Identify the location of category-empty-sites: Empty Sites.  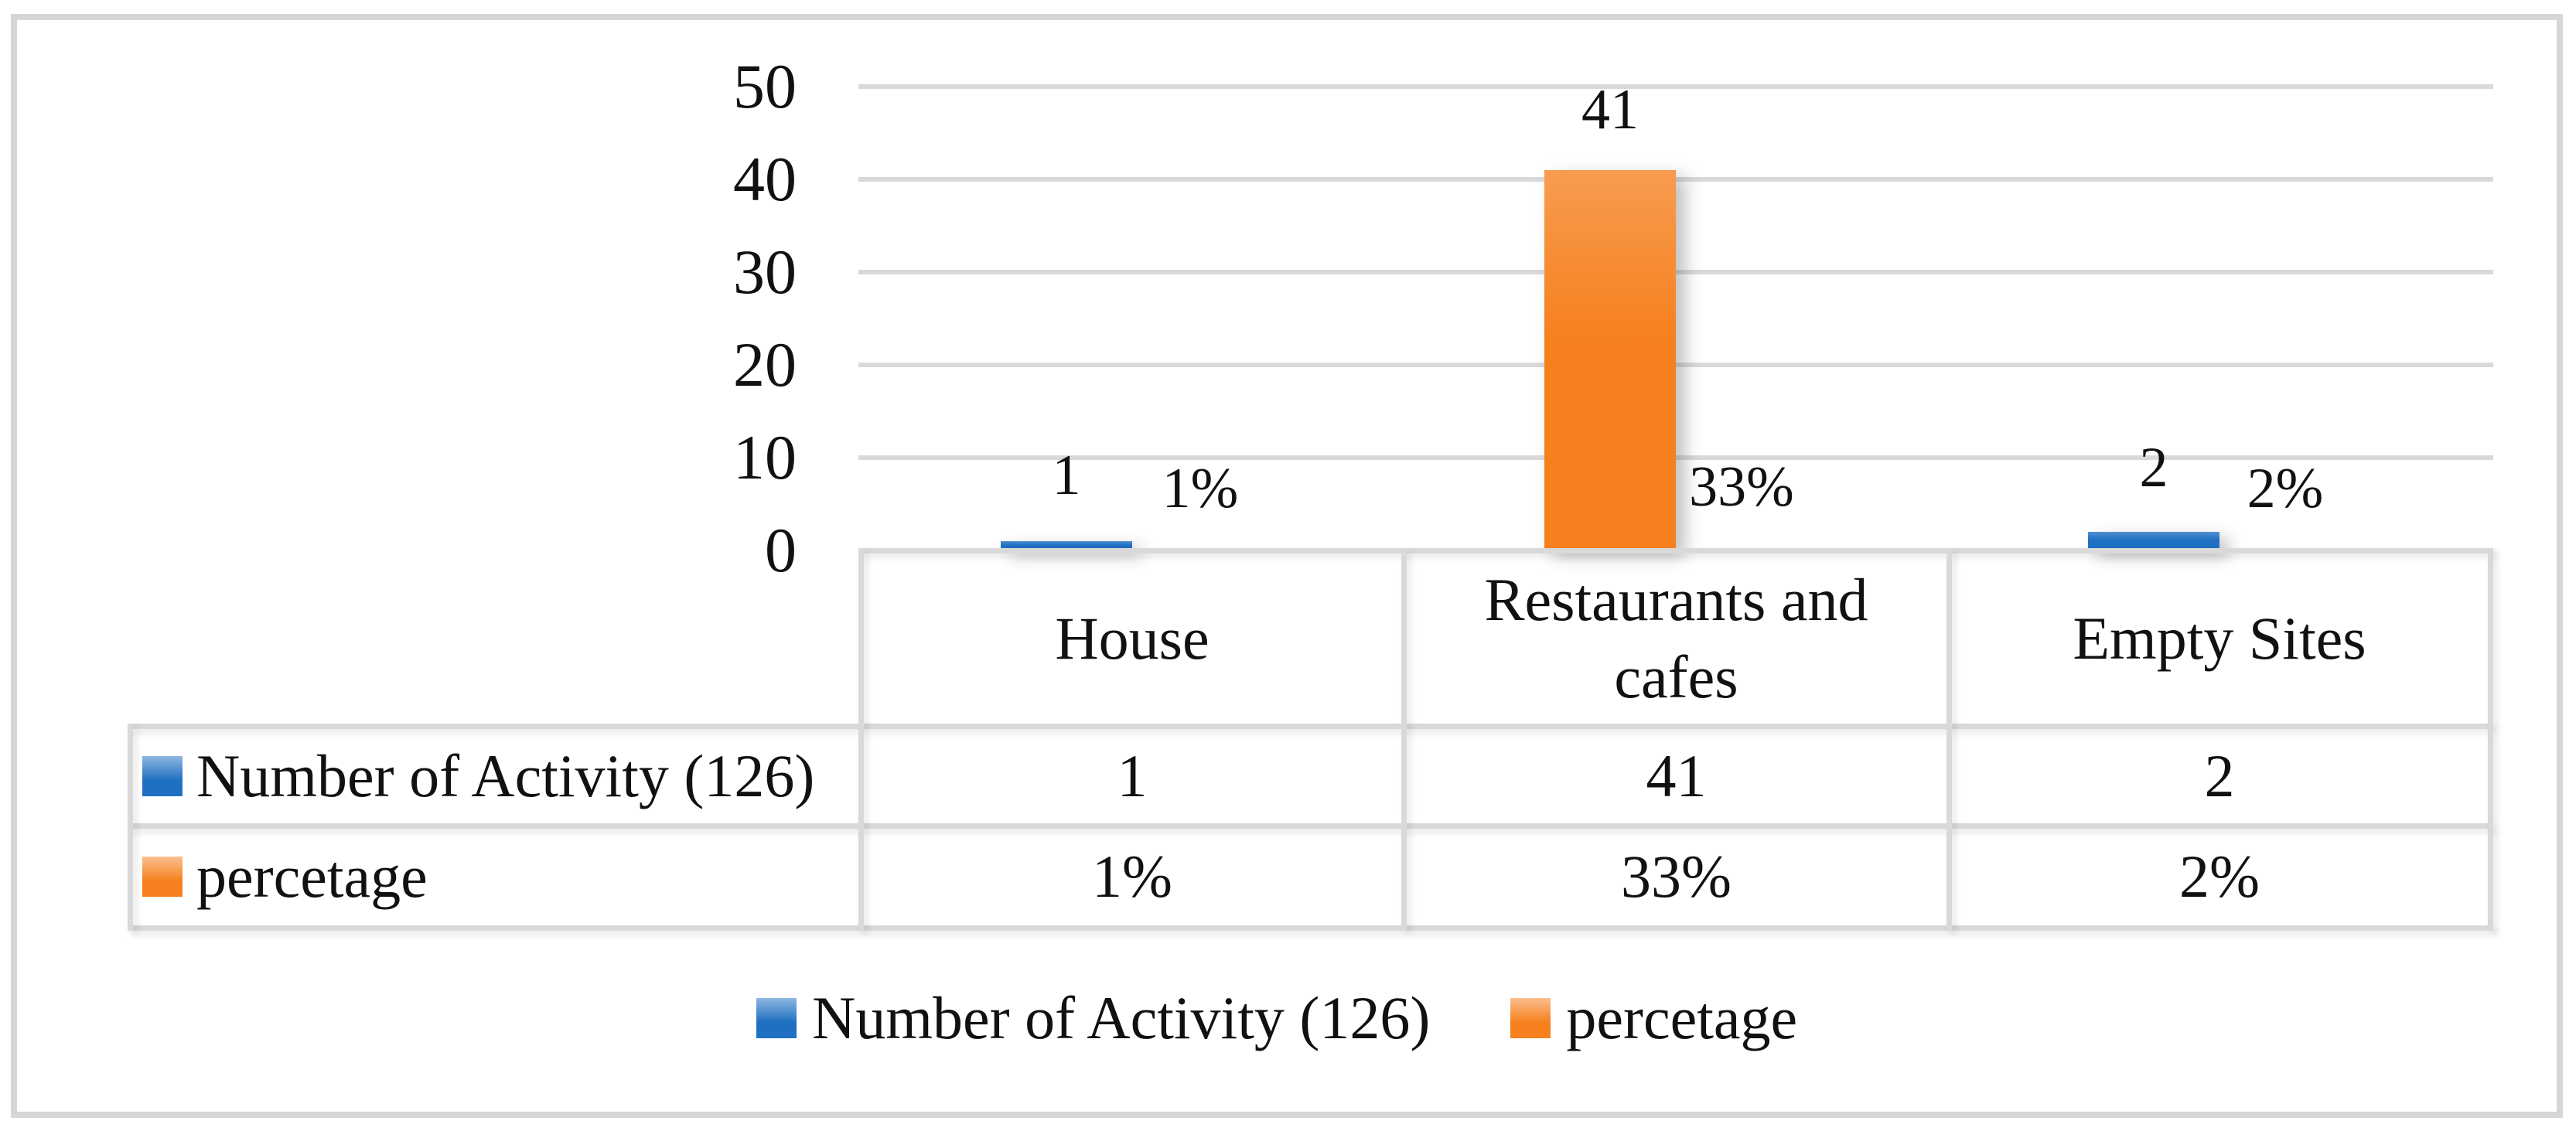
(2220, 638).